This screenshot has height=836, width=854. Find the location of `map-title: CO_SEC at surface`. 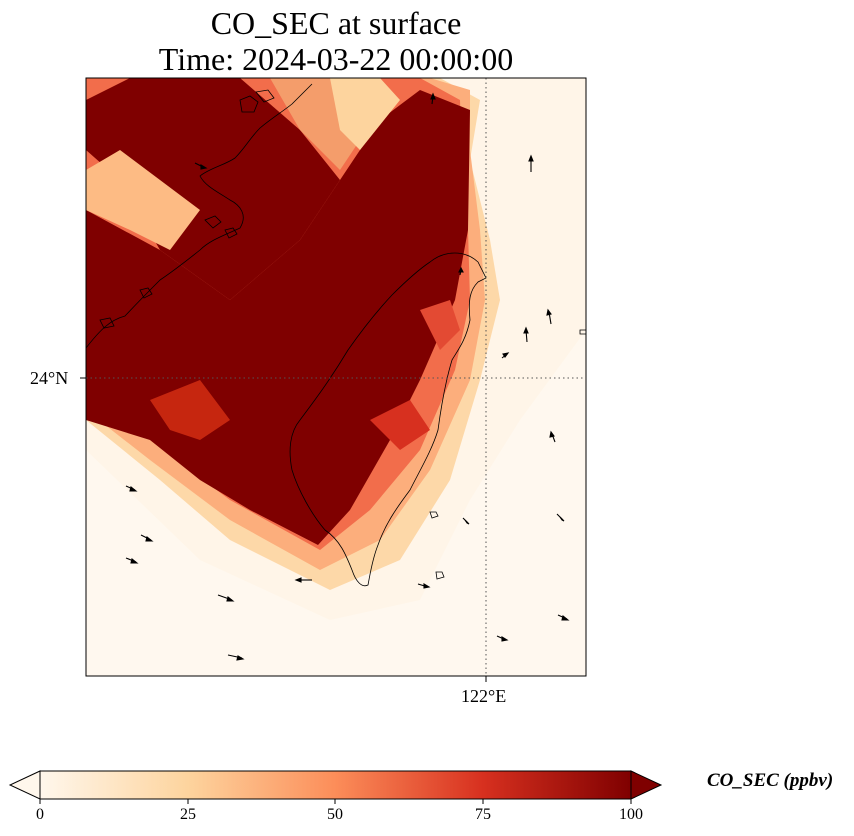

map-title: CO_SEC at surface is located at coordinates (336, 23).